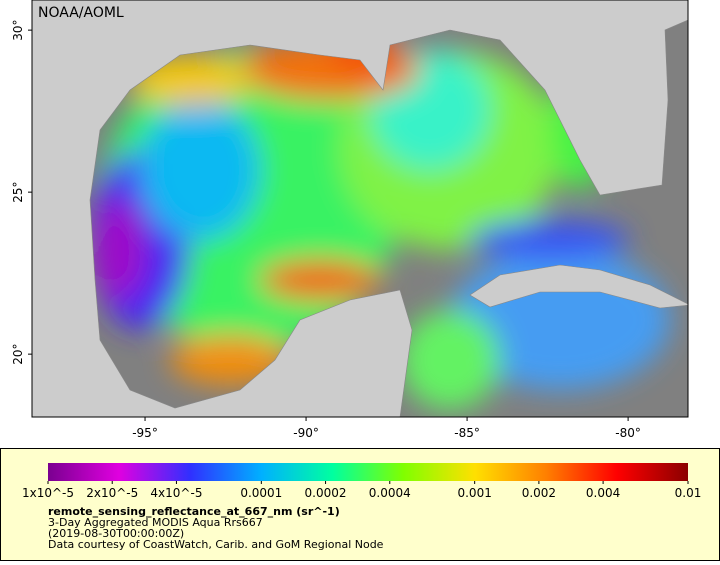 The width and height of the screenshot is (720, 565). Describe the element at coordinates (48, 493) in the screenshot. I see `colorbar-tick-label: 1x10^-5` at that location.